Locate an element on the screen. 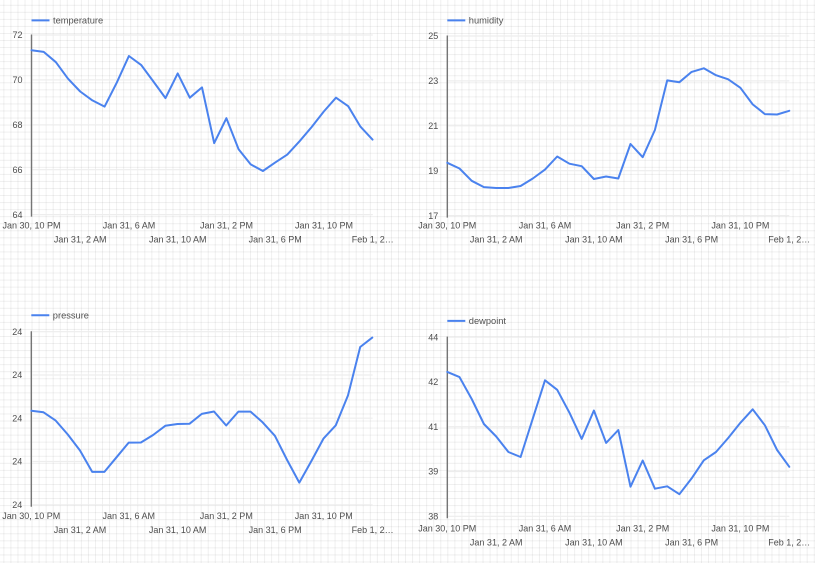 This screenshot has width=815, height=563. svg-text: 42 is located at coordinates (433, 382).